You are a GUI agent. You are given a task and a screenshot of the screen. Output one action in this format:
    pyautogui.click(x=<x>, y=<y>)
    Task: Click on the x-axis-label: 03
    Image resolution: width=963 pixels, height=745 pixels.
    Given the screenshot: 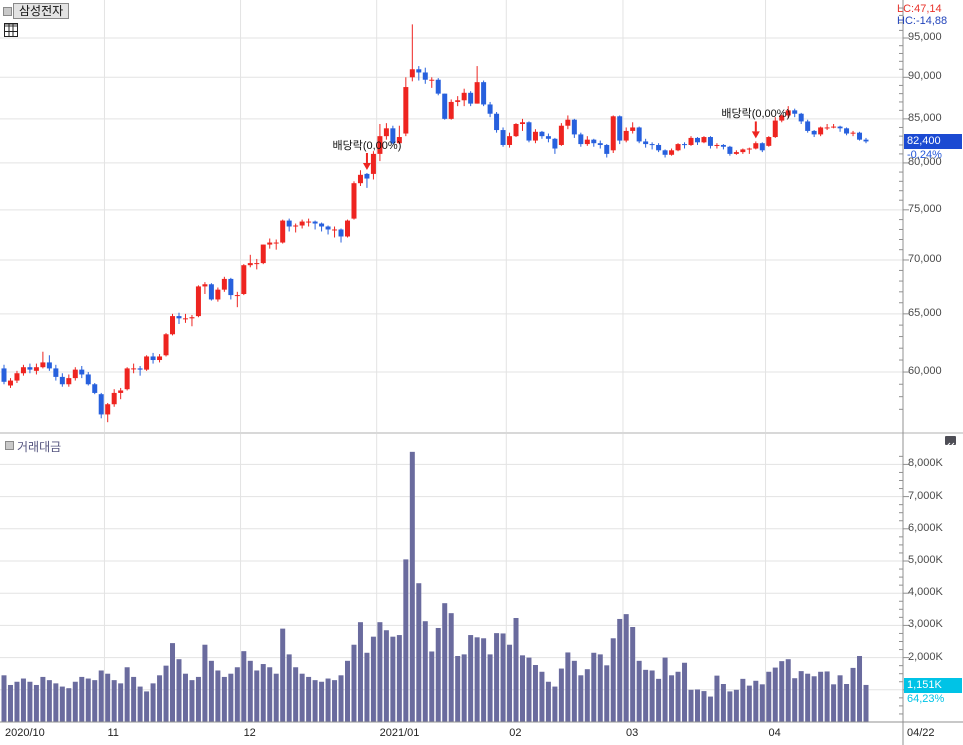 What is the action you would take?
    pyautogui.click(x=632, y=733)
    